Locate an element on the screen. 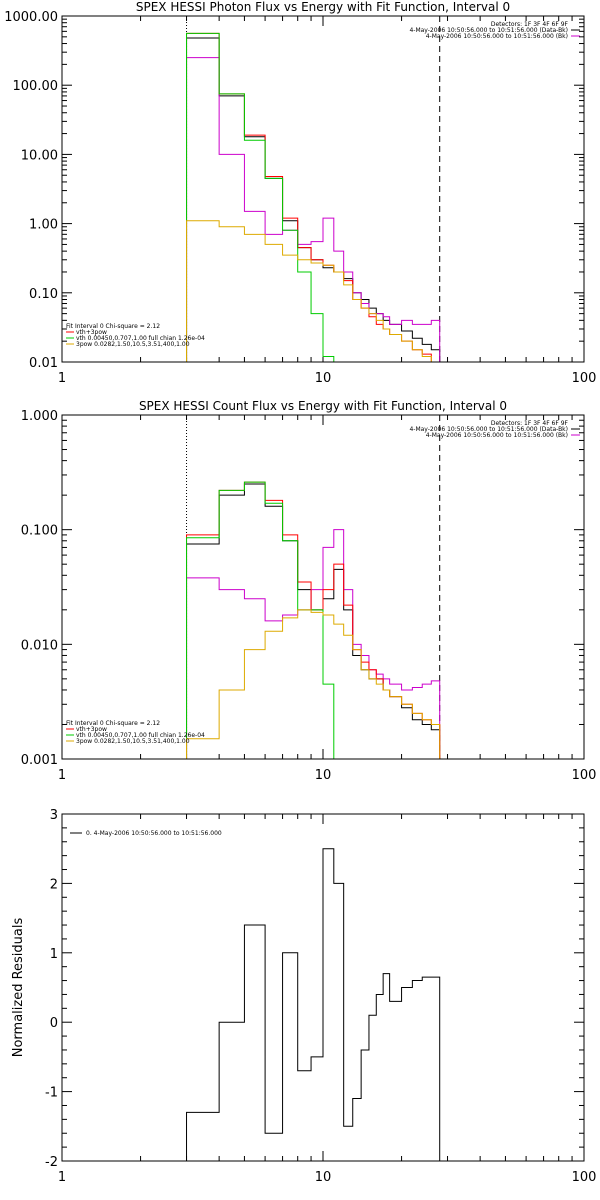 Image resolution: width=600 pixels, height=1200 pixels. y-tick-label: -1 is located at coordinates (51, 1093).